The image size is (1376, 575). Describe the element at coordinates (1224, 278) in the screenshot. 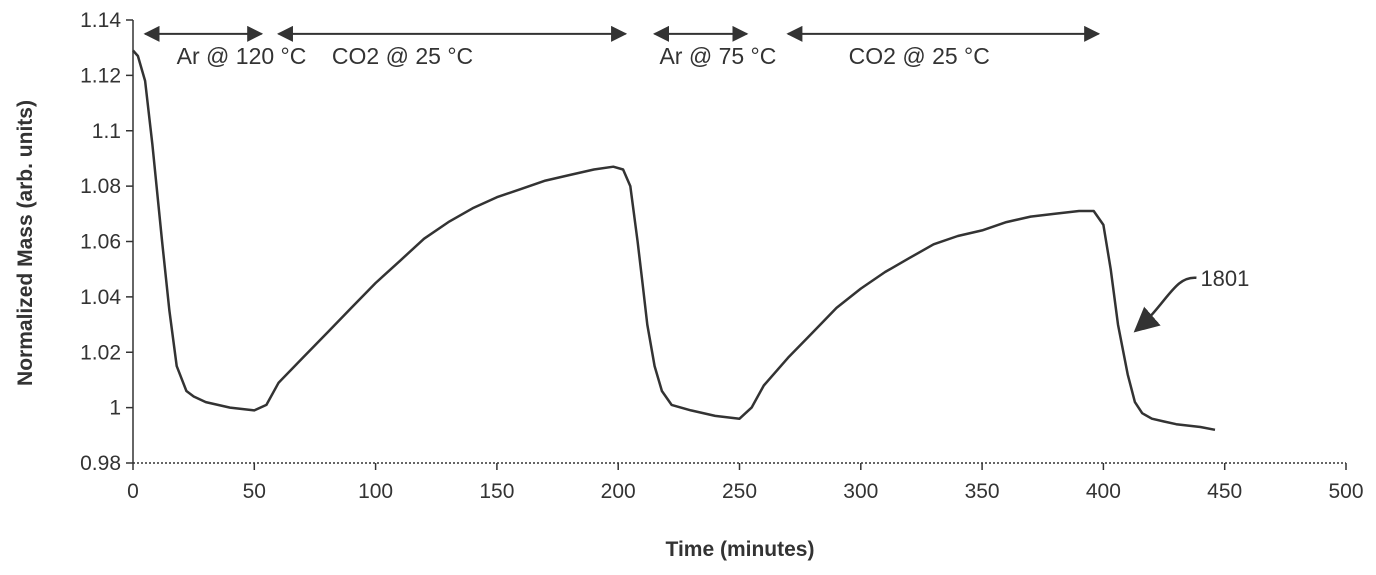

I see `reference-numeral: 1801` at that location.